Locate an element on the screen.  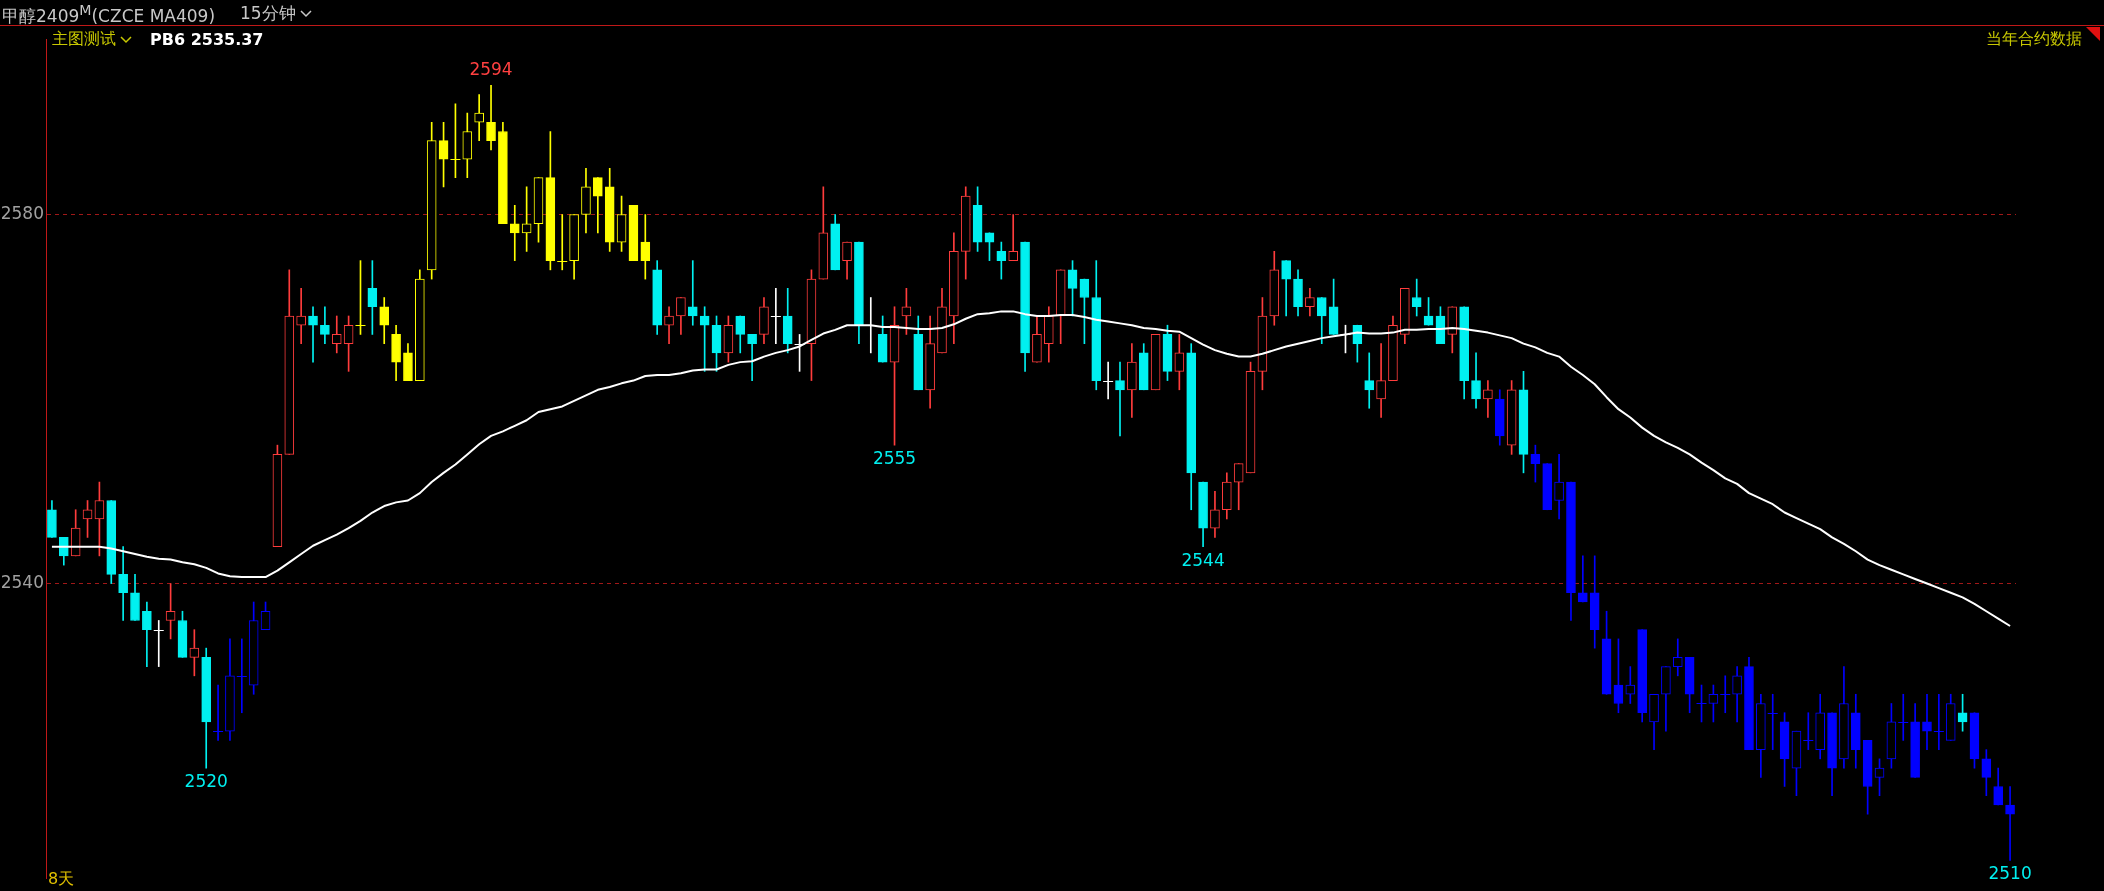
annotation: 当年合约数据 is located at coordinates (2034, 39).